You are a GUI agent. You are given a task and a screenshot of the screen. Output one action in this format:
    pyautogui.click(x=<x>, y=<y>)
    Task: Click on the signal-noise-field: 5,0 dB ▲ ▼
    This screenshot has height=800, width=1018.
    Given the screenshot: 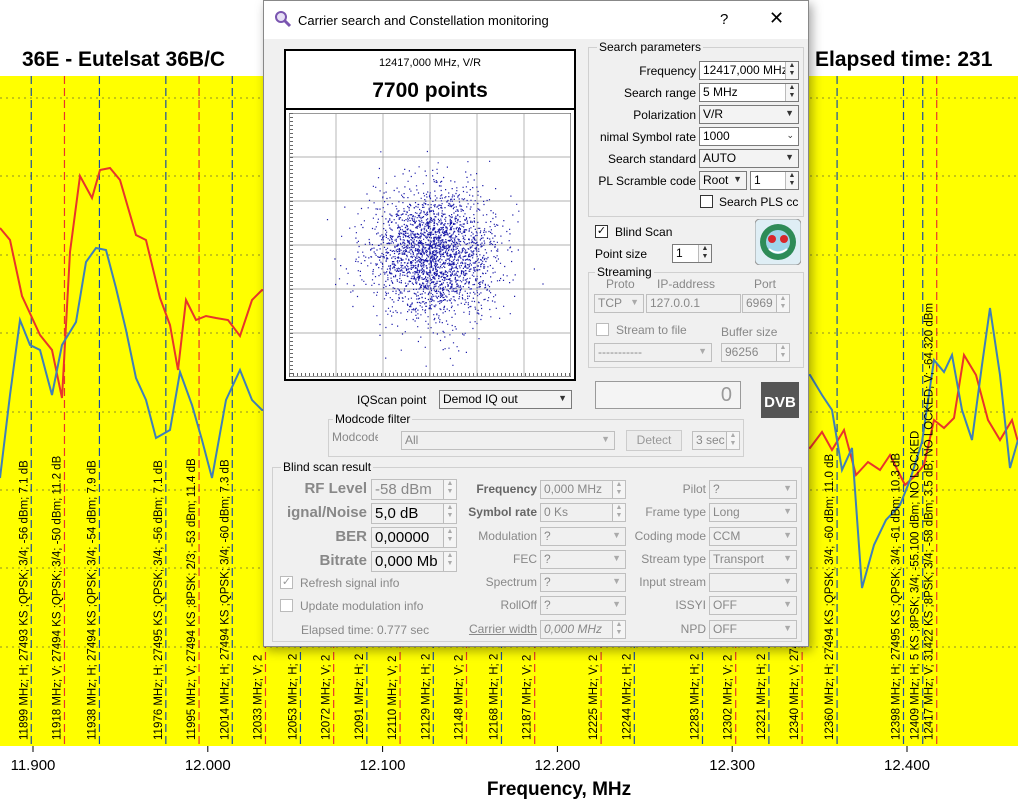 What is the action you would take?
    pyautogui.click(x=414, y=513)
    